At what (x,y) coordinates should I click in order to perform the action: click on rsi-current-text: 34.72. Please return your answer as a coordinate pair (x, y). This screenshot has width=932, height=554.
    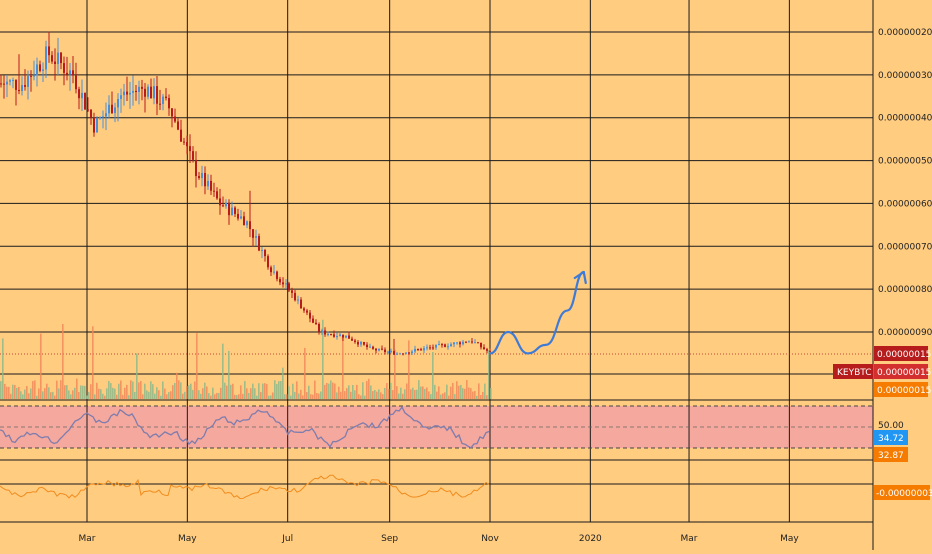
    Looking at the image, I should click on (891, 439).